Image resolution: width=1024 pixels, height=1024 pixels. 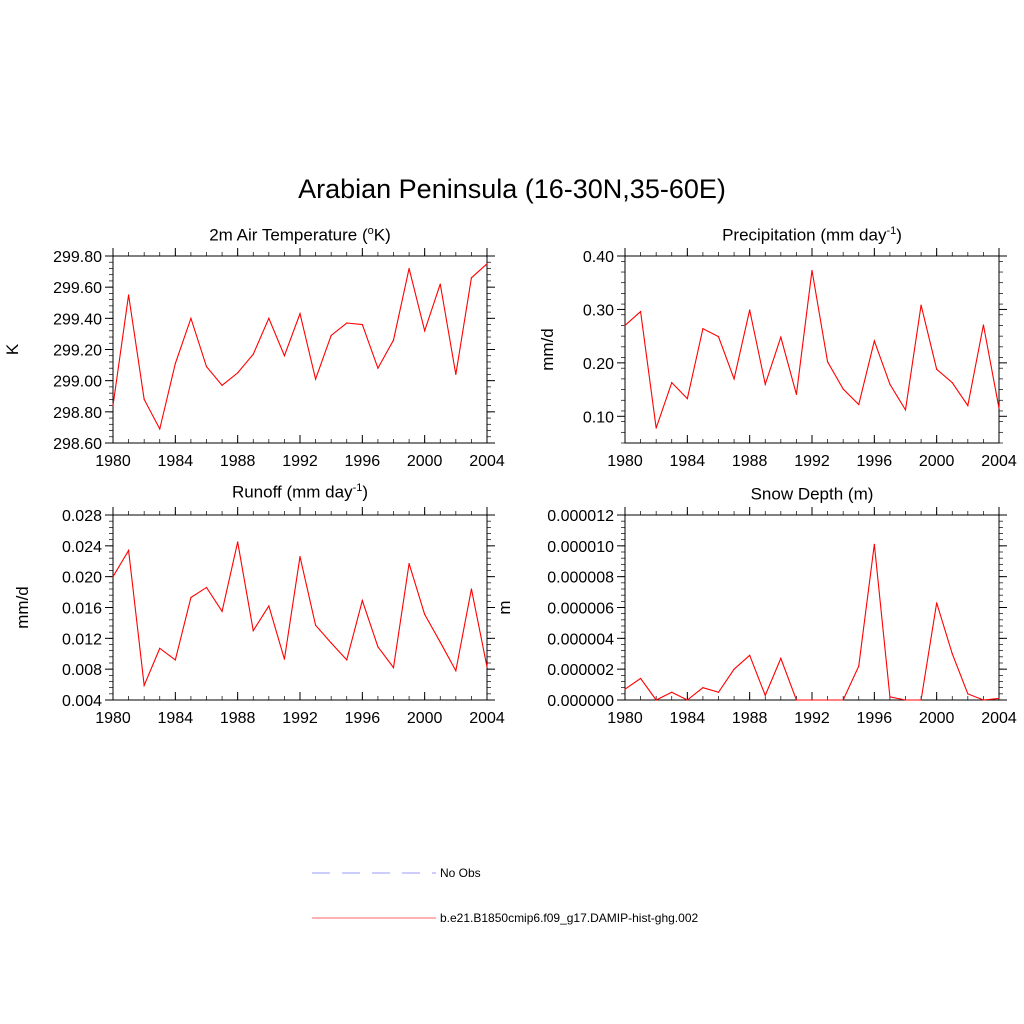 I want to click on y-tick-label: 0.020, so click(x=82, y=578).